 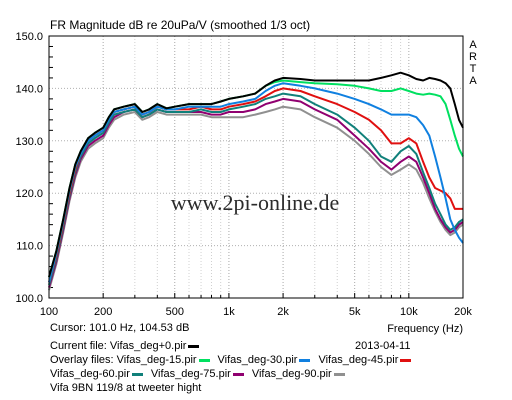 What do you see at coordinates (29, 194) in the screenshot?
I see `y-tick-label: 120.0` at bounding box center [29, 194].